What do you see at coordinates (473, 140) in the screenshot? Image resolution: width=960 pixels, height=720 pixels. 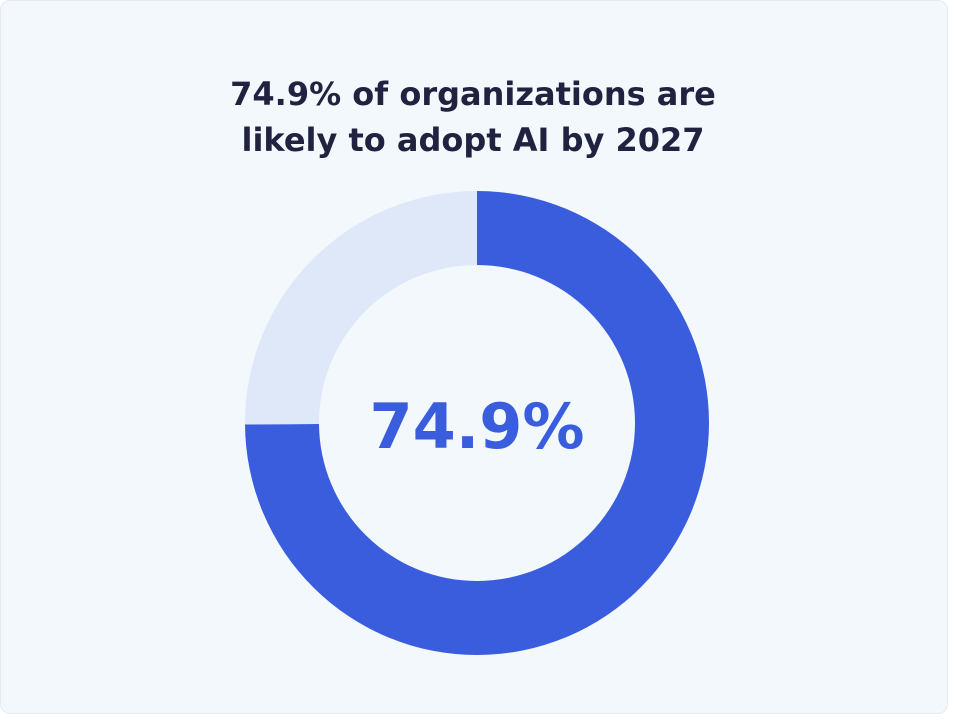 I see `chart-title-line-2: likely to adopt AI by 2027` at bounding box center [473, 140].